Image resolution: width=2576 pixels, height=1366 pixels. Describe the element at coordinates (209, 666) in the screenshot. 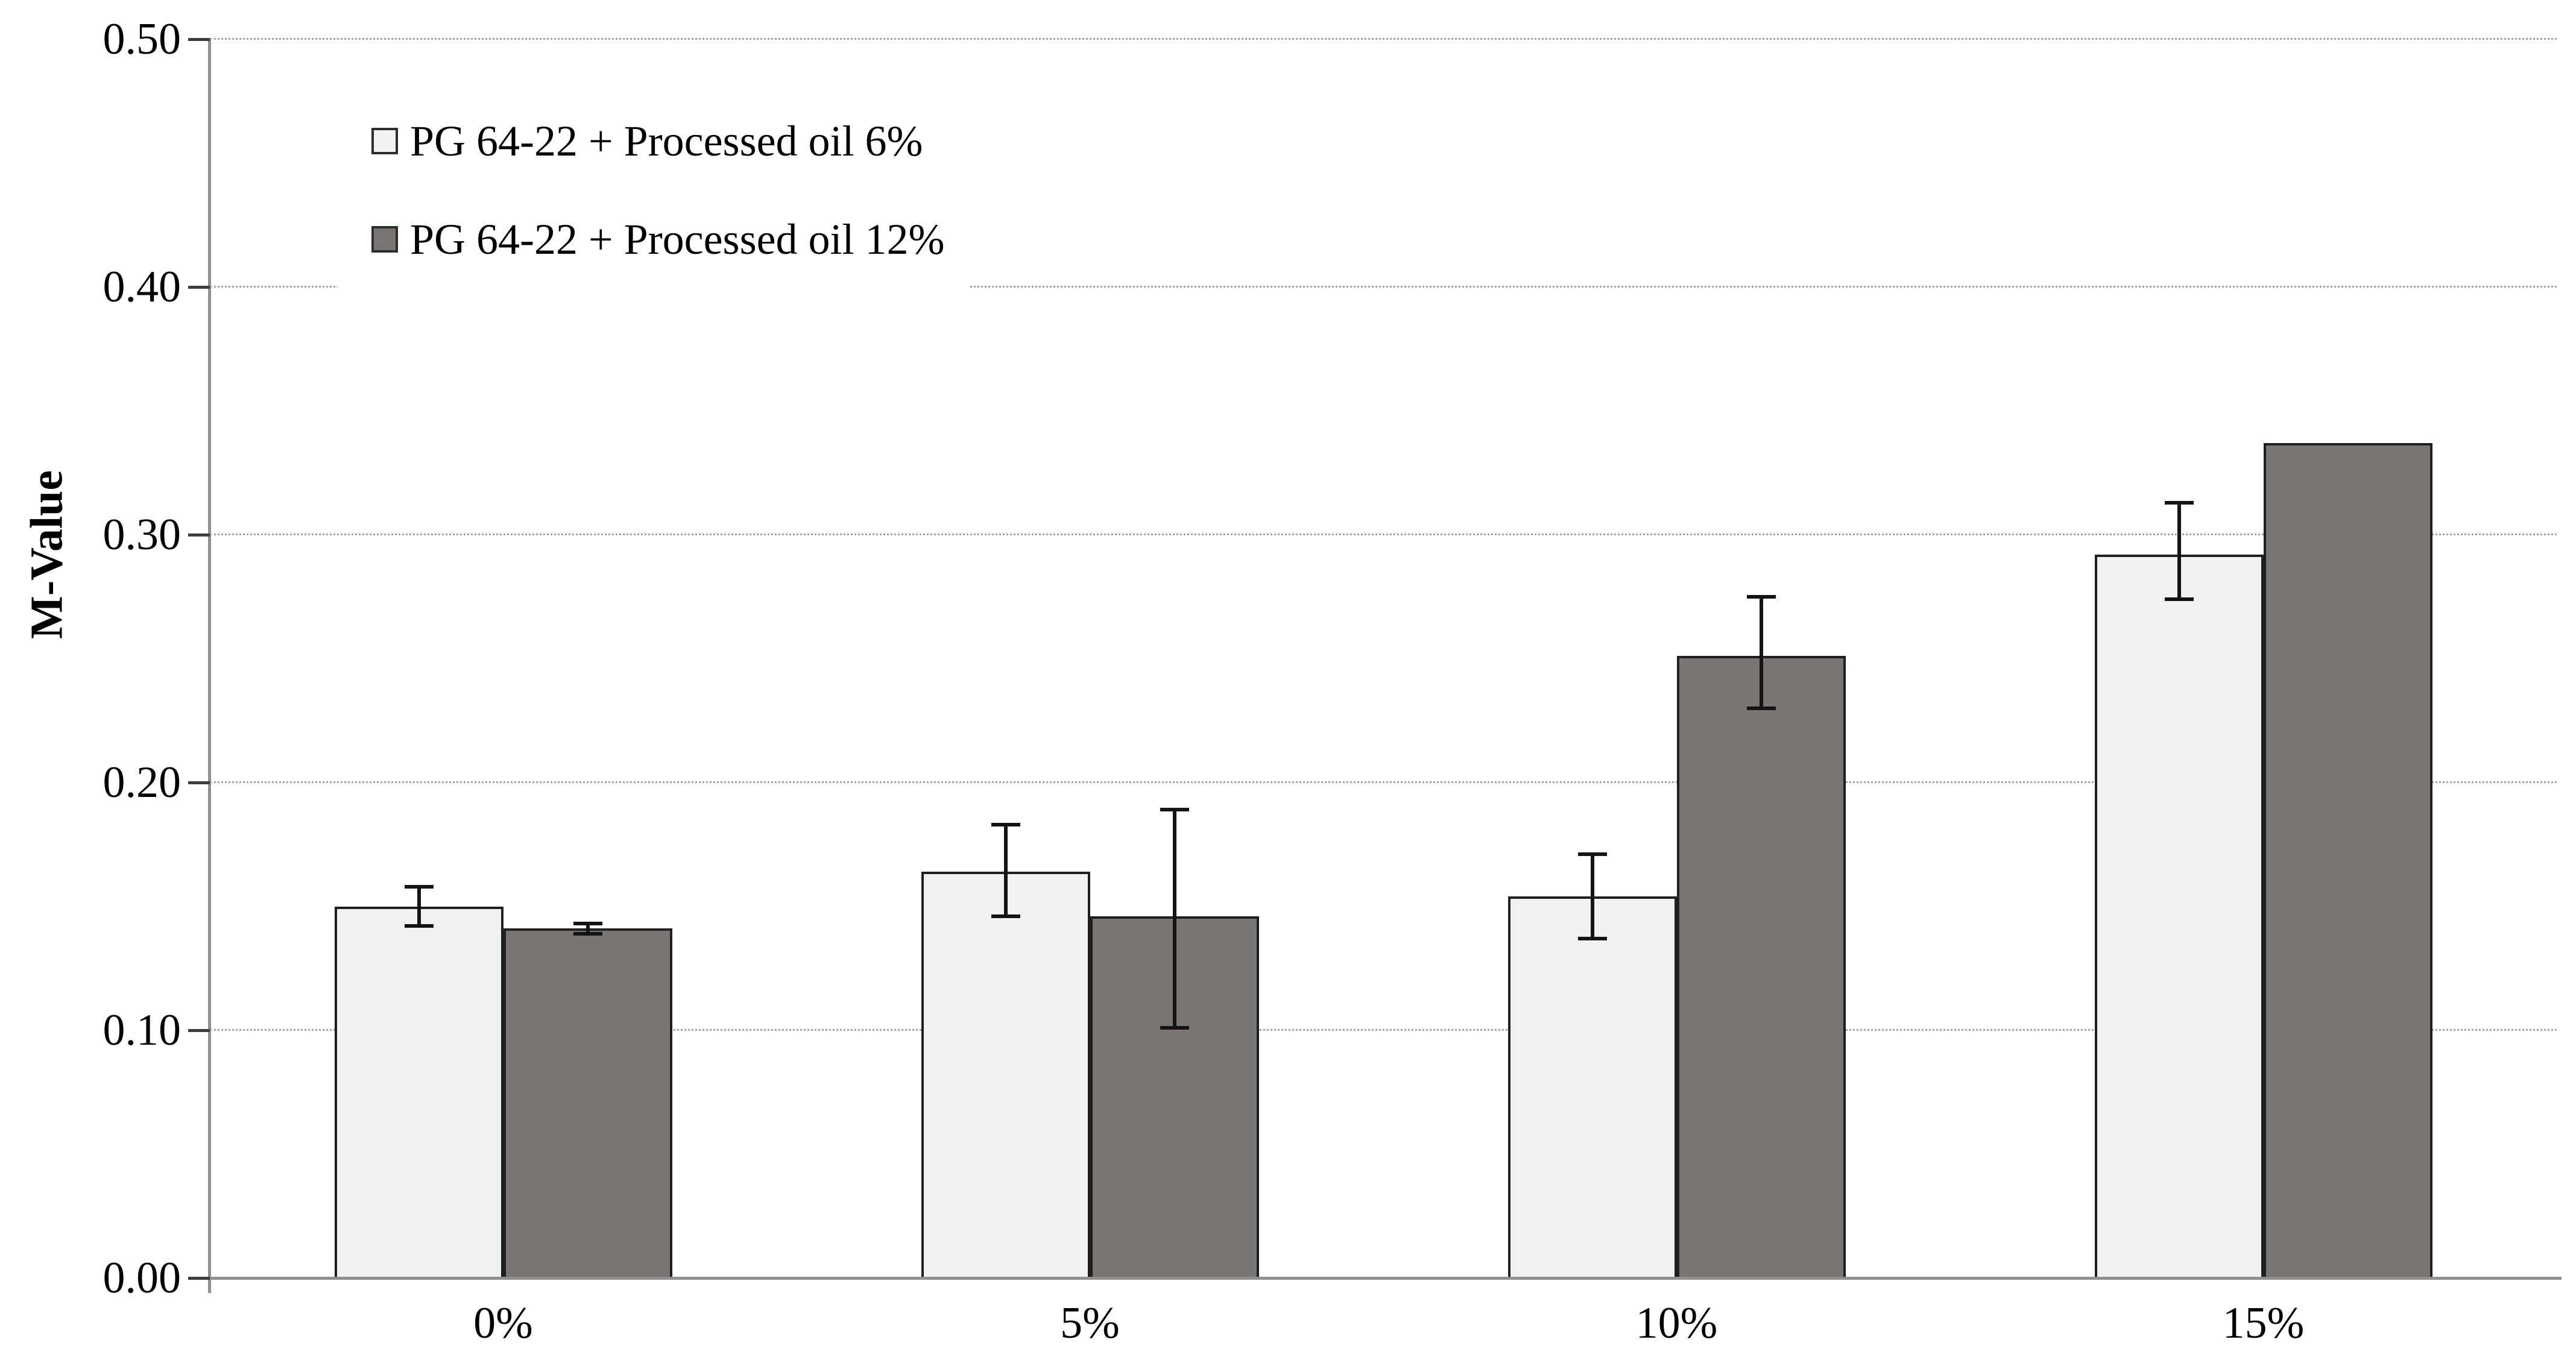

I see `y-axis-line` at that location.